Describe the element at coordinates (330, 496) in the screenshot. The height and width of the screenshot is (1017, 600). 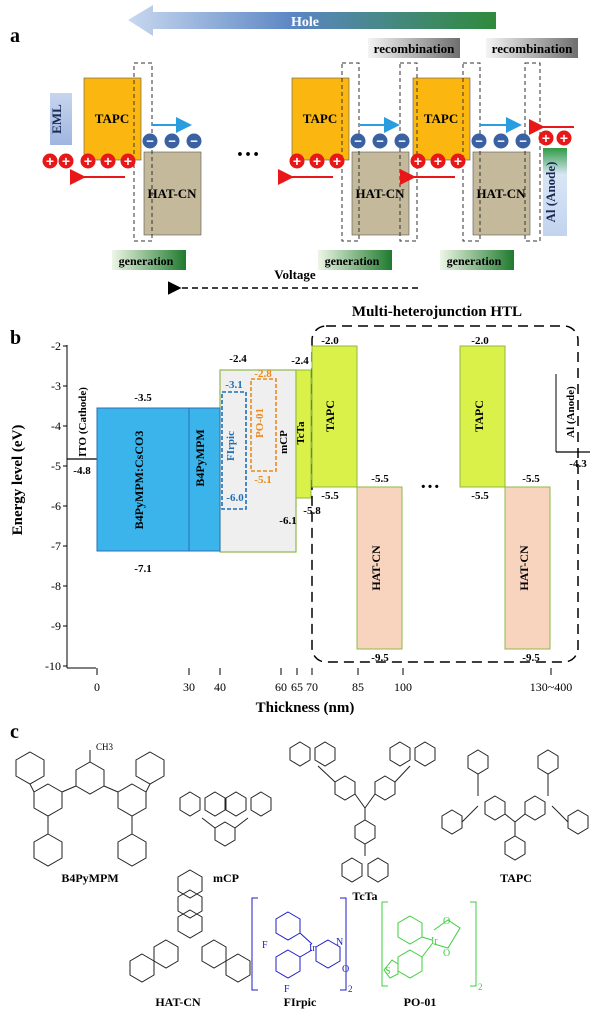
I see `tapc1-homo-value: -5.5` at that location.